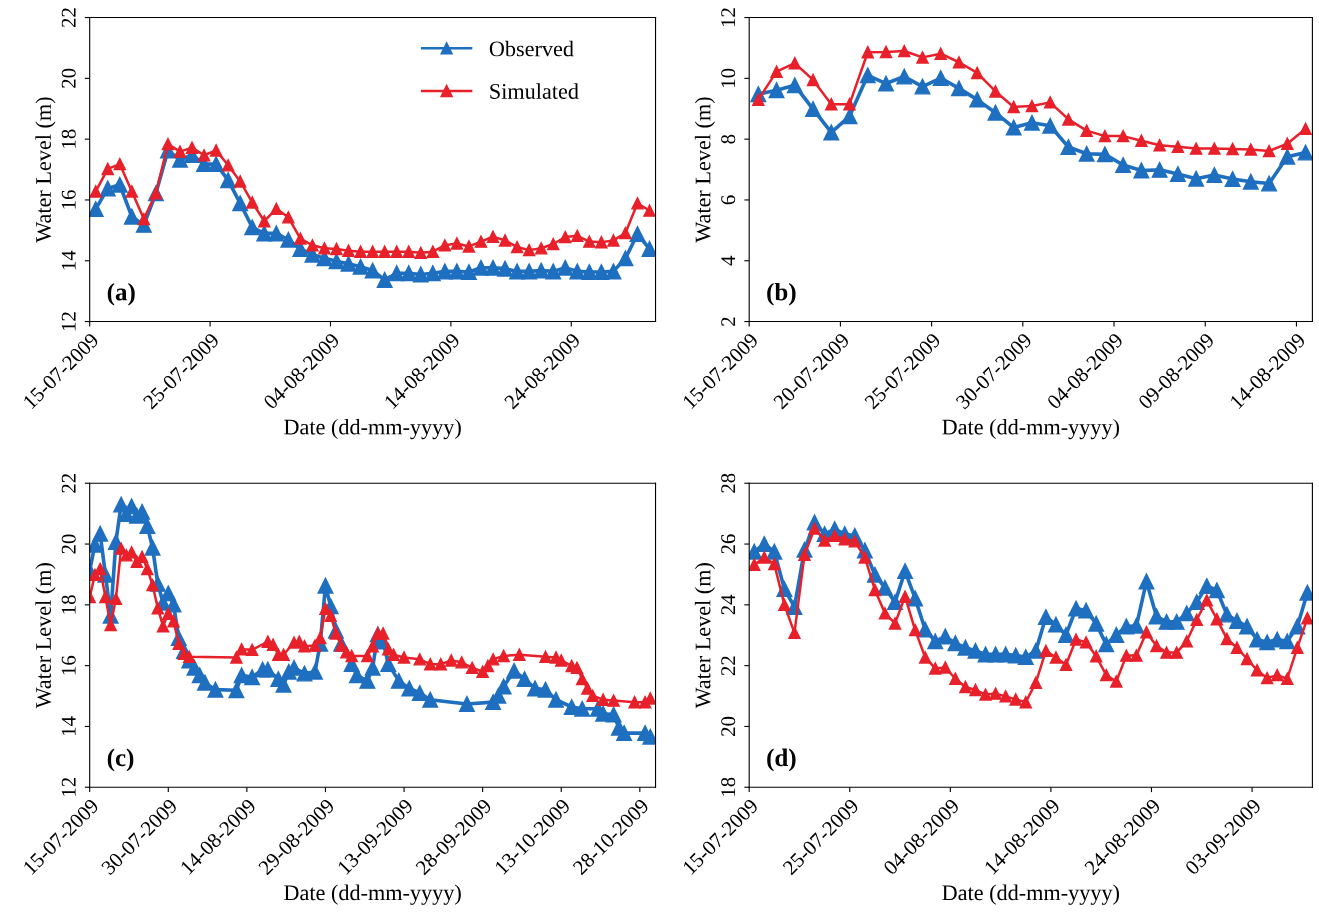 The width and height of the screenshot is (1319, 924). What do you see at coordinates (534, 91) in the screenshot?
I see `legend-label: Simulated` at bounding box center [534, 91].